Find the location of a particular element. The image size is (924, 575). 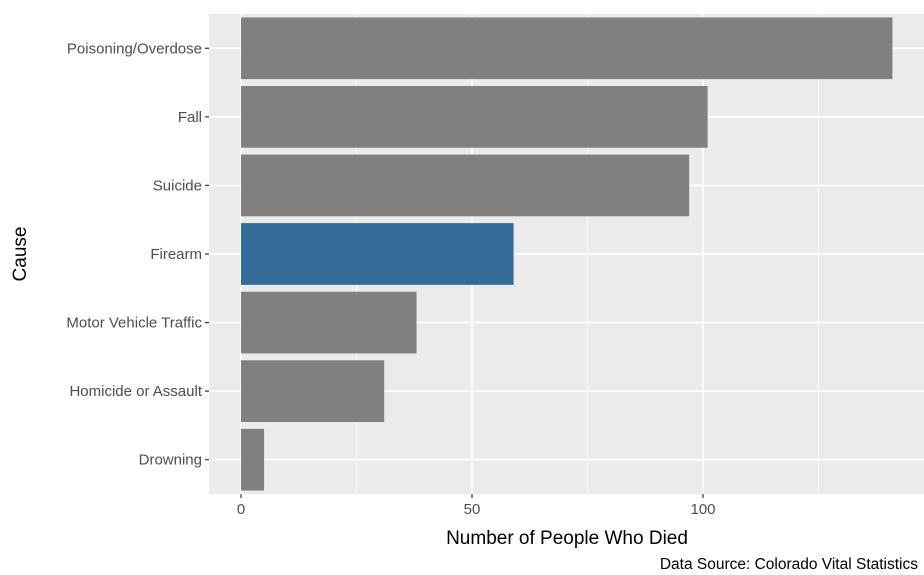

x-axis-title: Number of People Who Died is located at coordinates (567, 538).